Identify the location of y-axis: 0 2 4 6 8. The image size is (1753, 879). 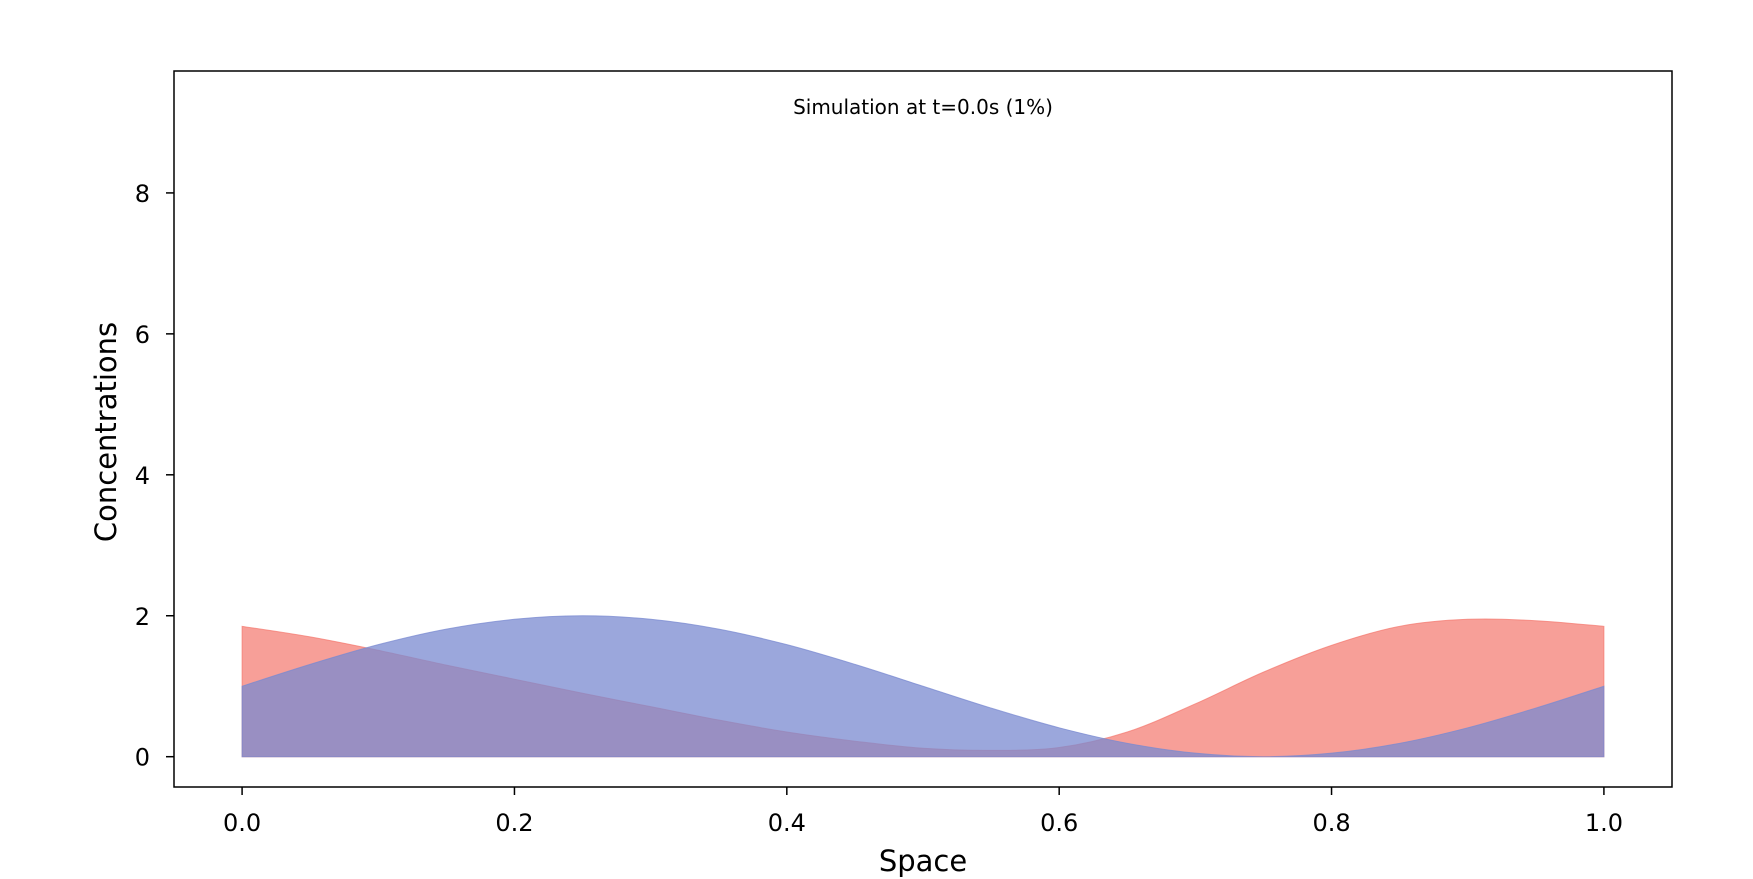
(154, 476).